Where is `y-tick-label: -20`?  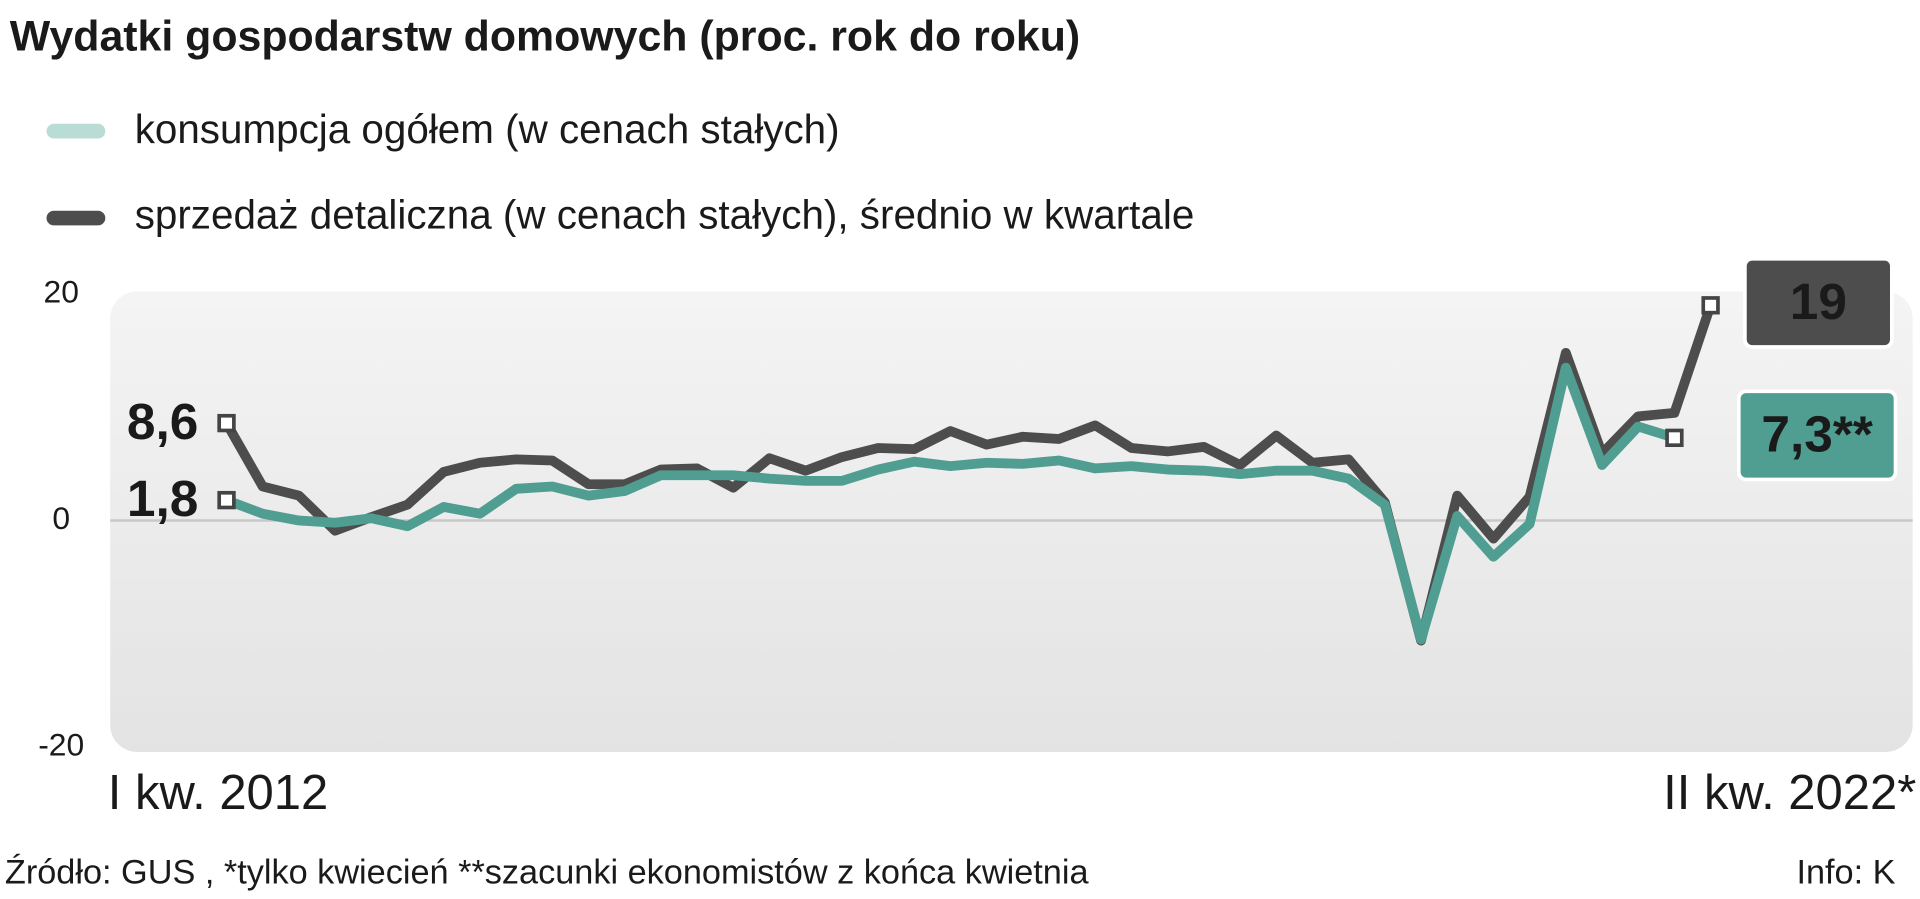 y-tick-label: -20 is located at coordinates (61, 744).